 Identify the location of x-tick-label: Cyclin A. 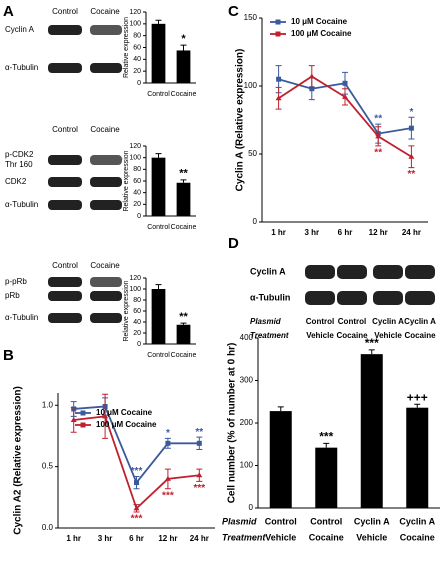
(372, 521).